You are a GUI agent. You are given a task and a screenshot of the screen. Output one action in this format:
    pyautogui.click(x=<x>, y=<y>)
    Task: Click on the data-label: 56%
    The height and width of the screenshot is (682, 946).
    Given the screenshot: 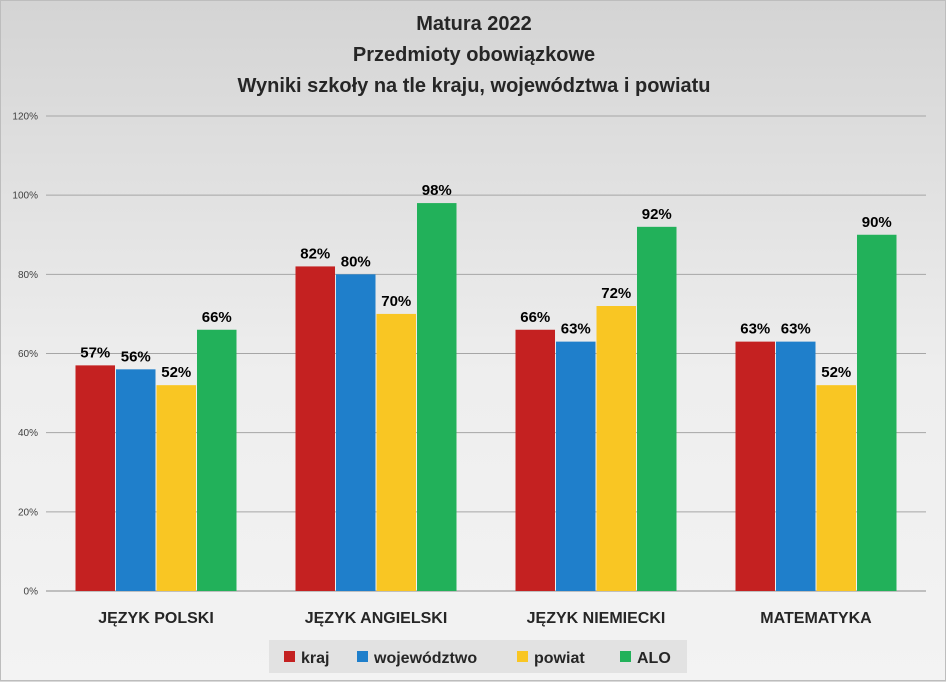 What is the action you would take?
    pyautogui.click(x=136, y=356)
    